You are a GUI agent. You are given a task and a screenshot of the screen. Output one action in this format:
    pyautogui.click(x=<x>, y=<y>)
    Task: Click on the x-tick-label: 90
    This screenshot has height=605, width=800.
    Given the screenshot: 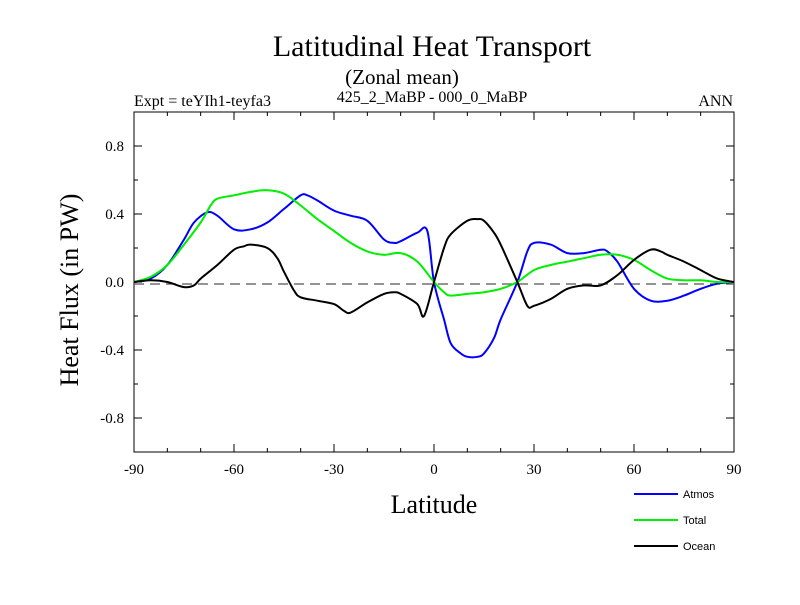 What is the action you would take?
    pyautogui.click(x=734, y=470)
    